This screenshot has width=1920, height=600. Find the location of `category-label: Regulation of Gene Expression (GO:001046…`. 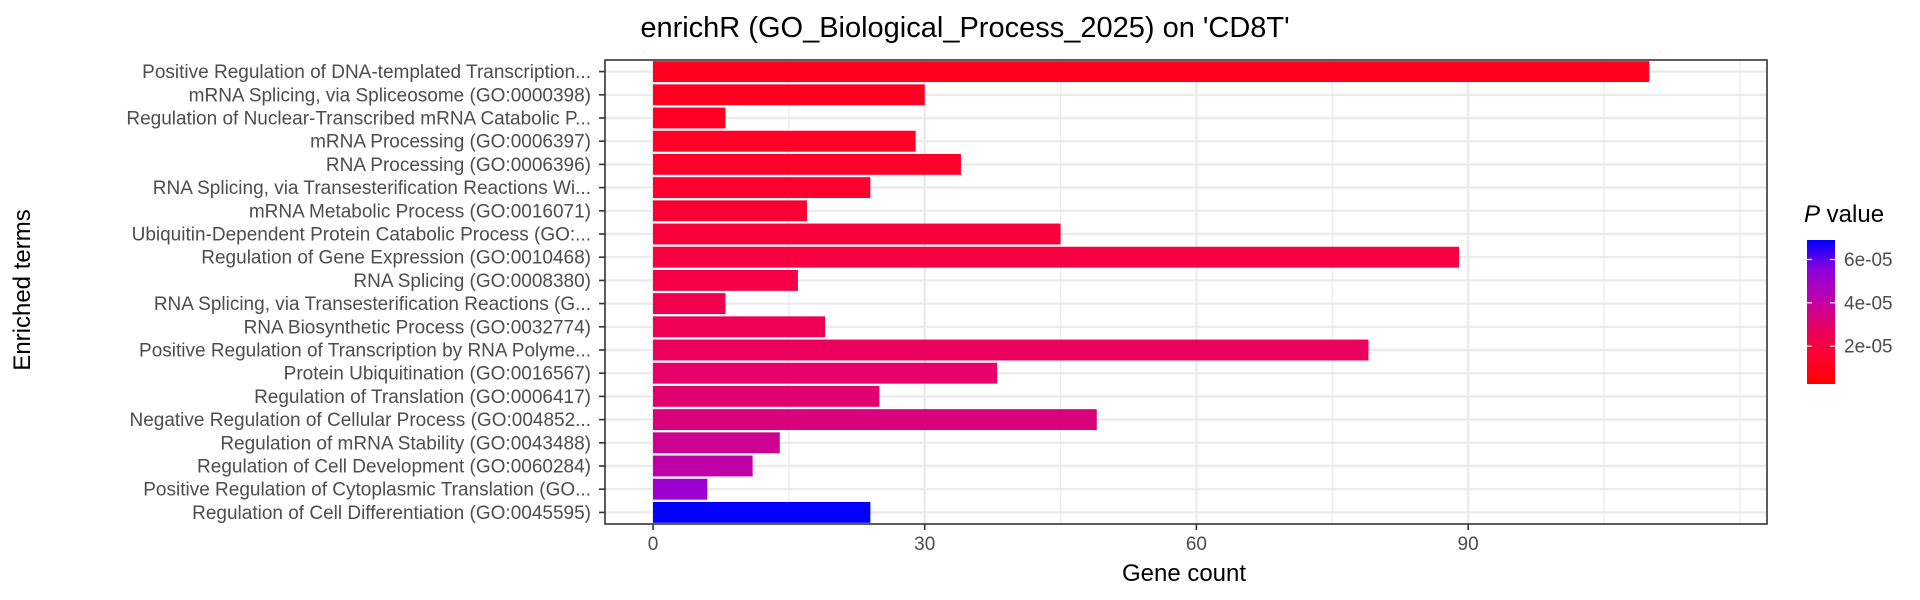

category-label: Regulation of Gene Expression (GO:001046… is located at coordinates (396, 258).